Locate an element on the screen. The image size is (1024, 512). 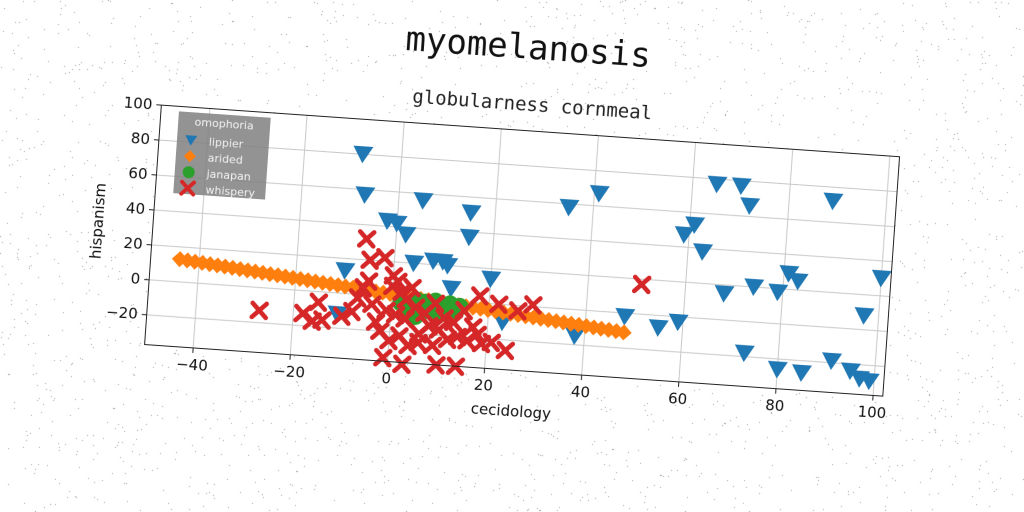
x-tick-label: −40 is located at coordinates (192, 365).